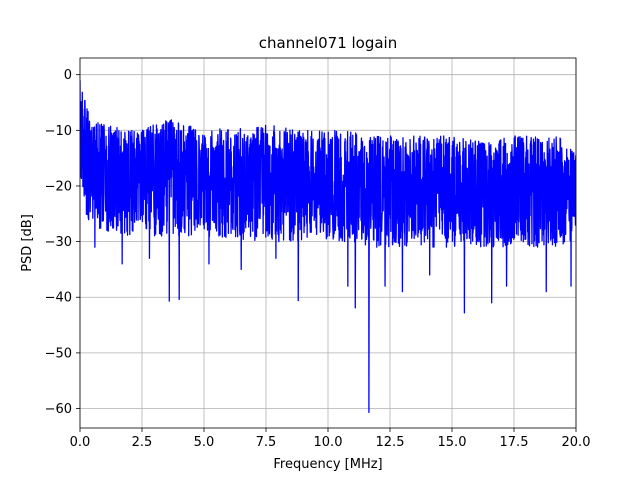 The width and height of the screenshot is (640, 480). Describe the element at coordinates (58, 409) in the screenshot. I see `y-tick-label: −60` at that location.